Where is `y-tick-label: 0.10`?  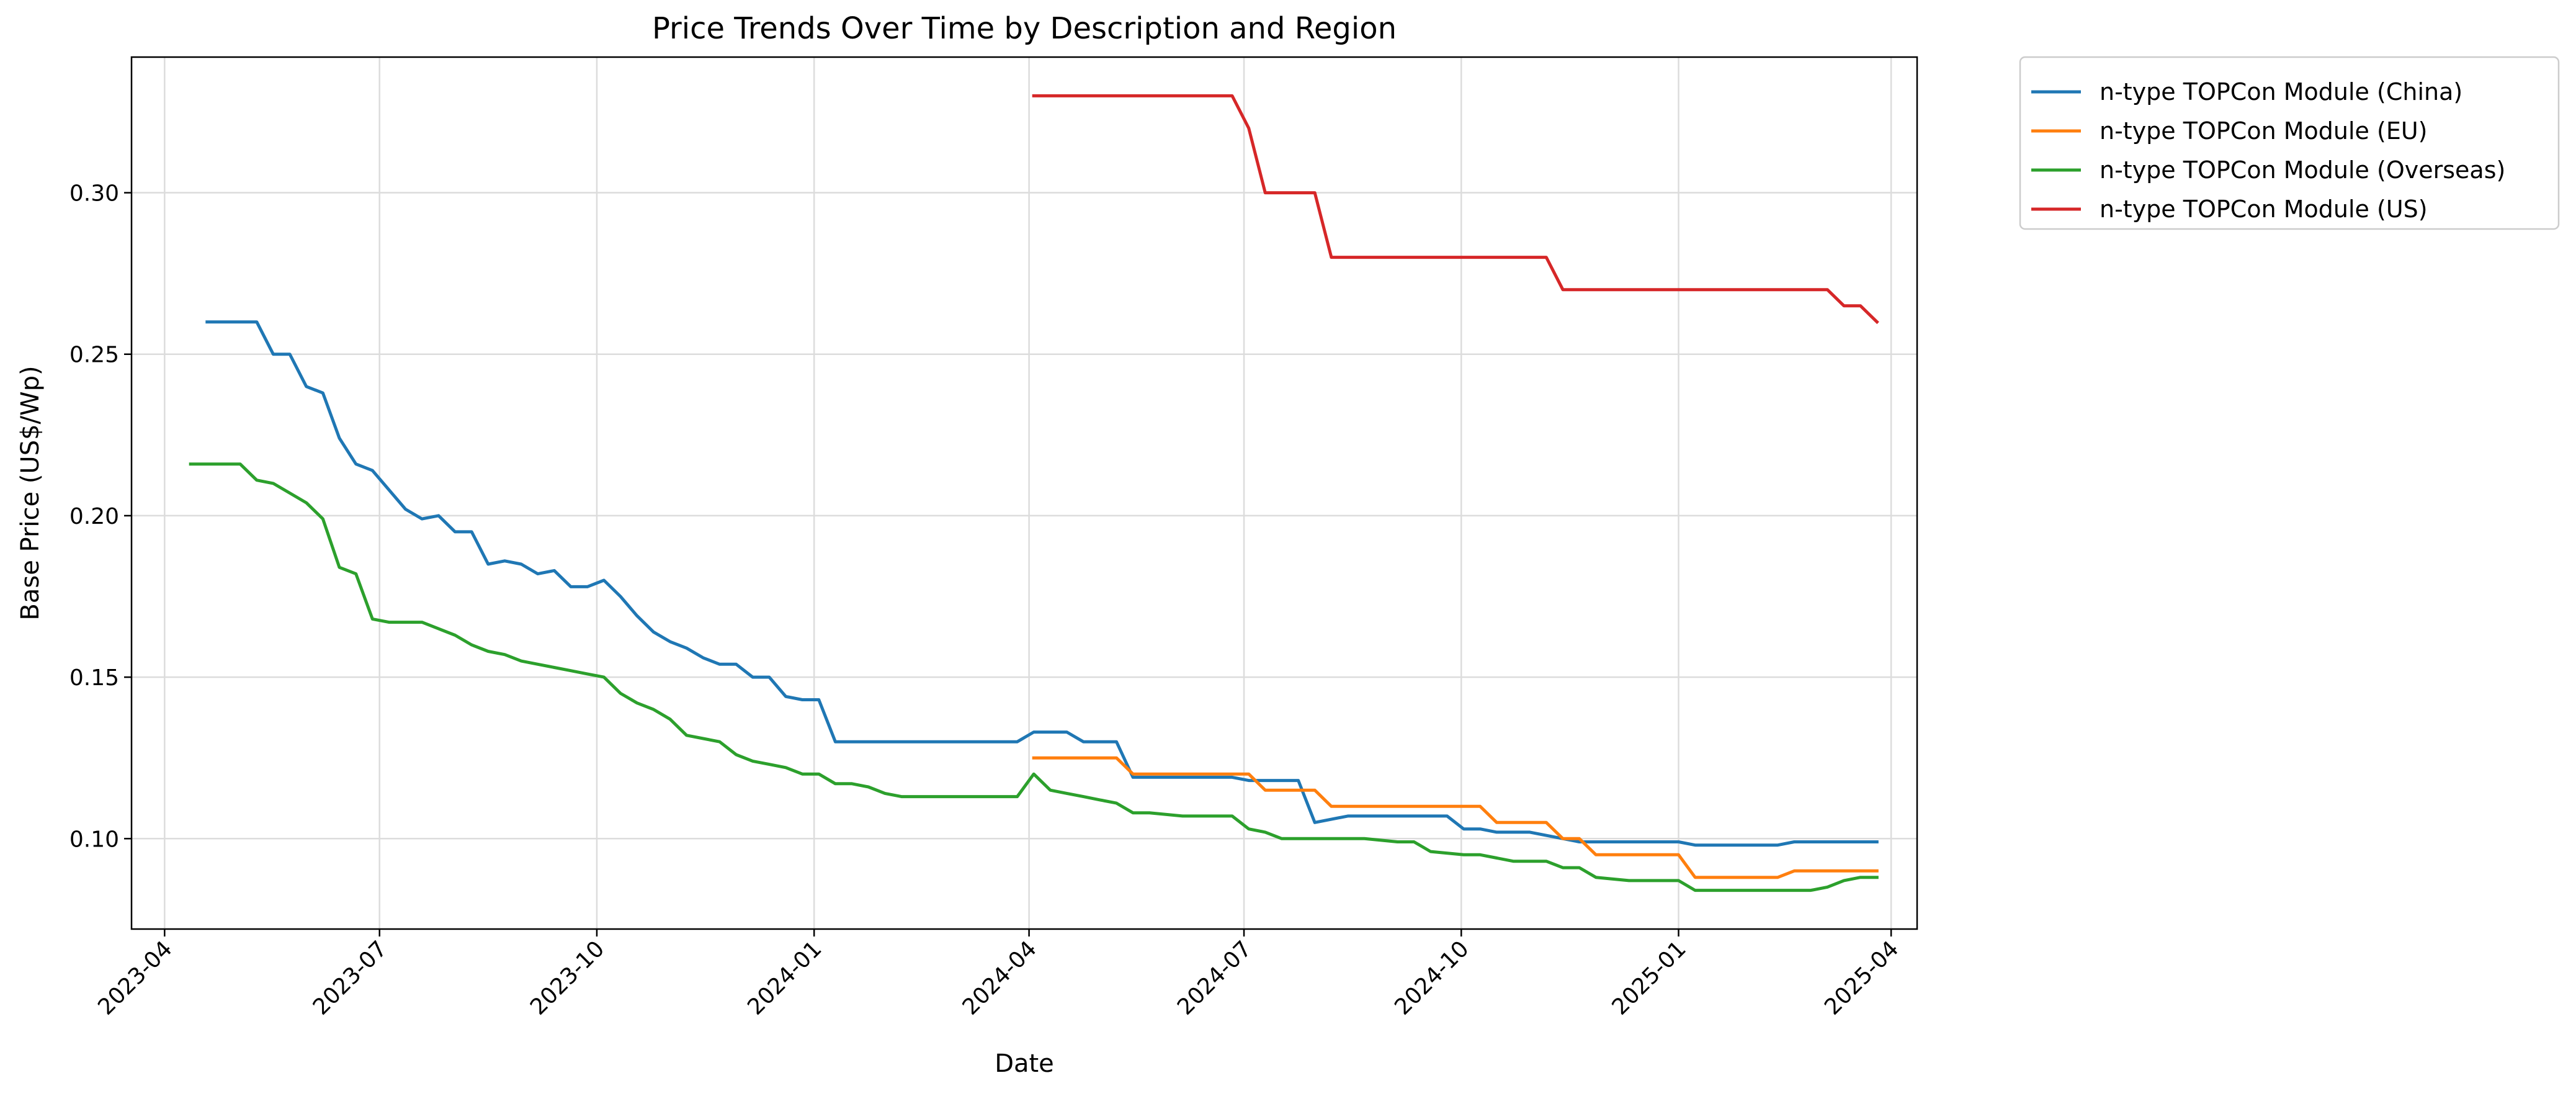
y-tick-label: 0.10 is located at coordinates (94, 840).